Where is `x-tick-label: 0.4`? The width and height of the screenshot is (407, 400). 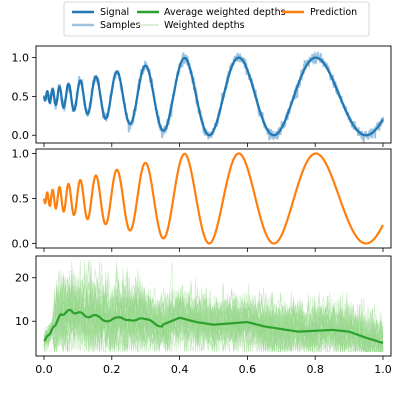 x-tick-label: 0.4 is located at coordinates (180, 369).